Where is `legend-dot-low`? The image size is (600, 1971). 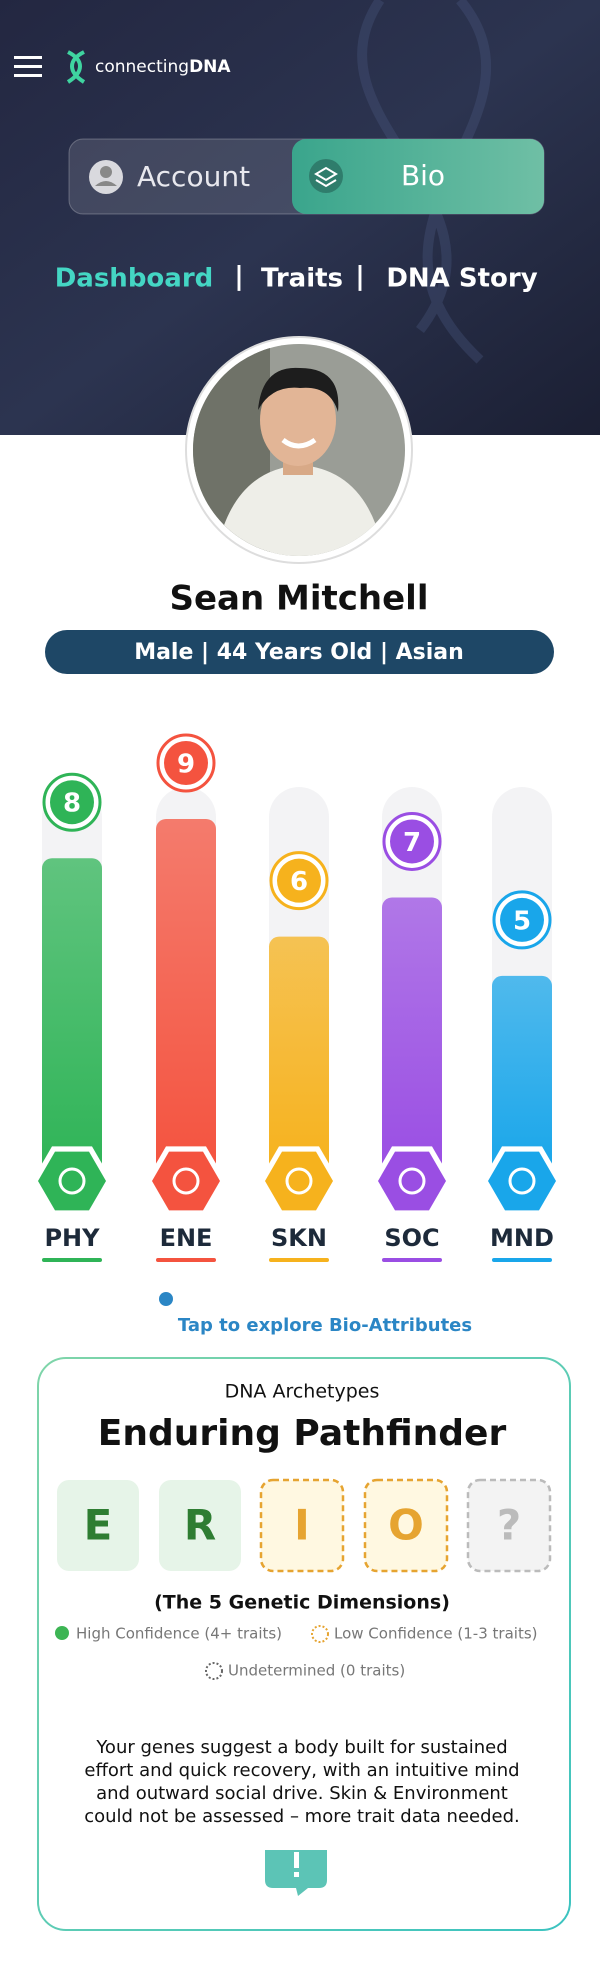
legend-dot-low is located at coordinates (320, 1634).